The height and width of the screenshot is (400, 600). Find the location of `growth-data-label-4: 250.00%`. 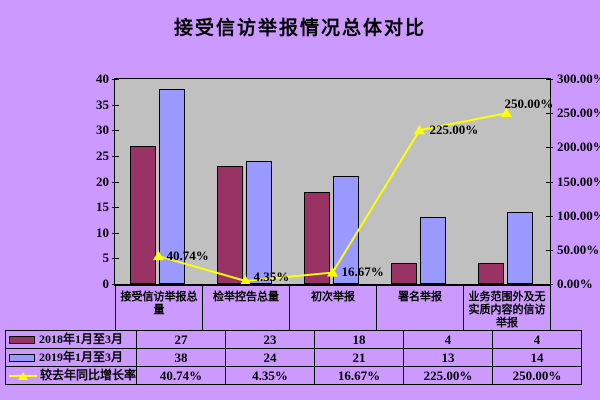

growth-data-label-4: 250.00% is located at coordinates (529, 104).